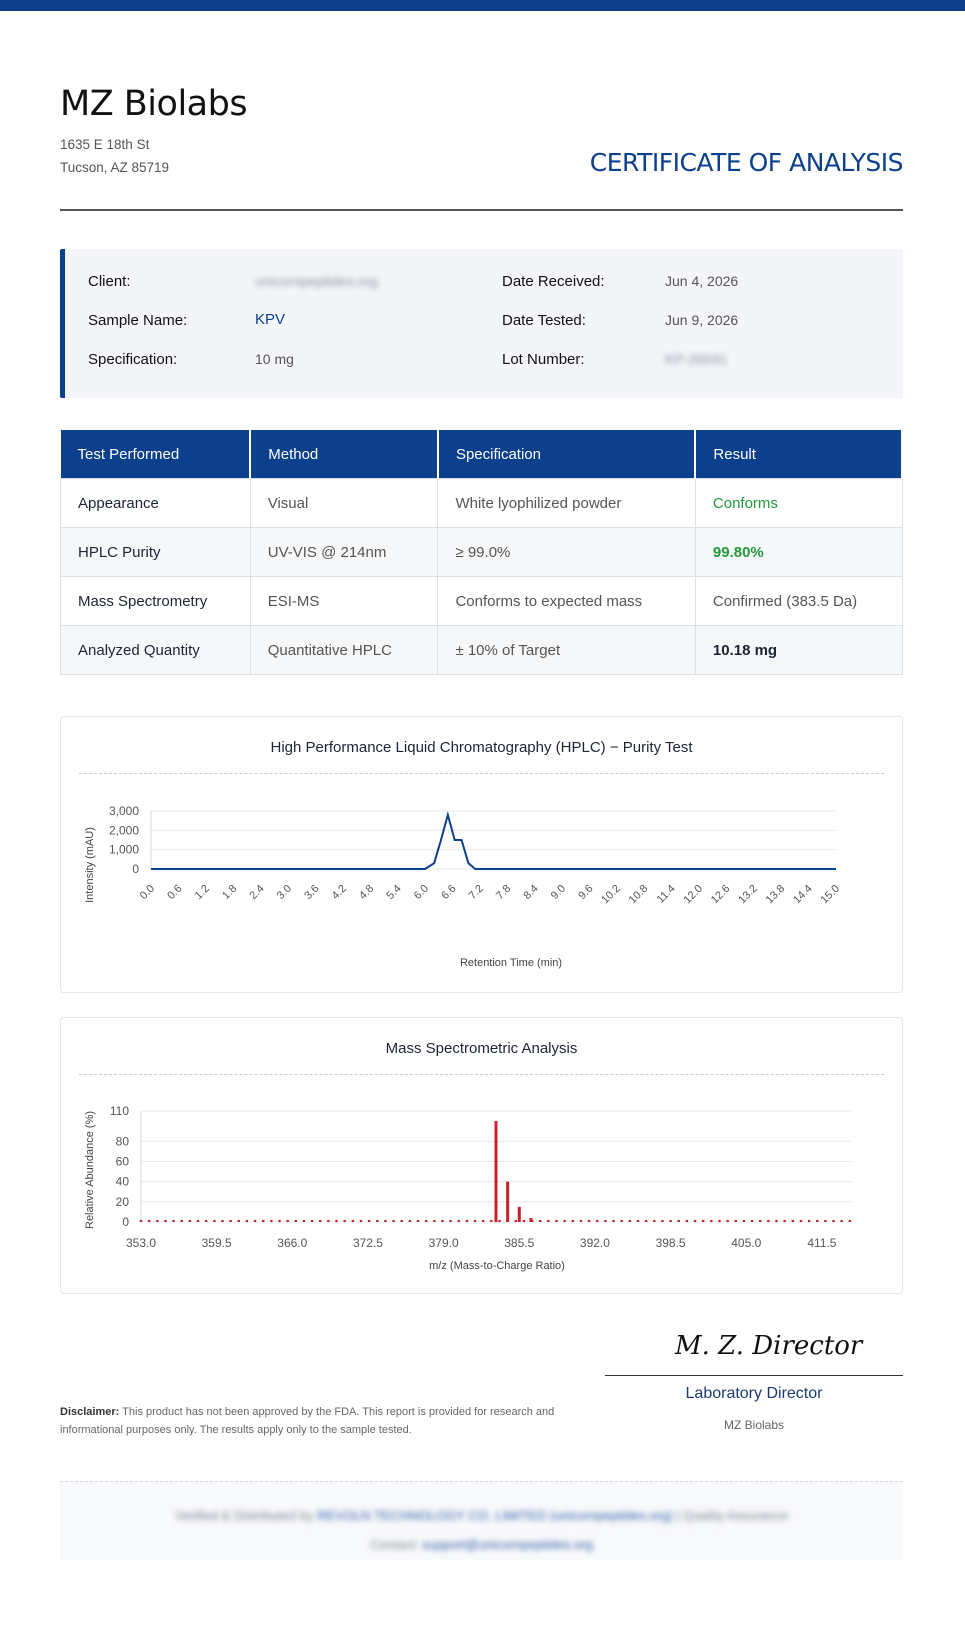 This screenshot has height=1630, width=965. Describe the element at coordinates (611, 895) in the screenshot. I see `hplc-x-tick-label: 10.2` at that location.